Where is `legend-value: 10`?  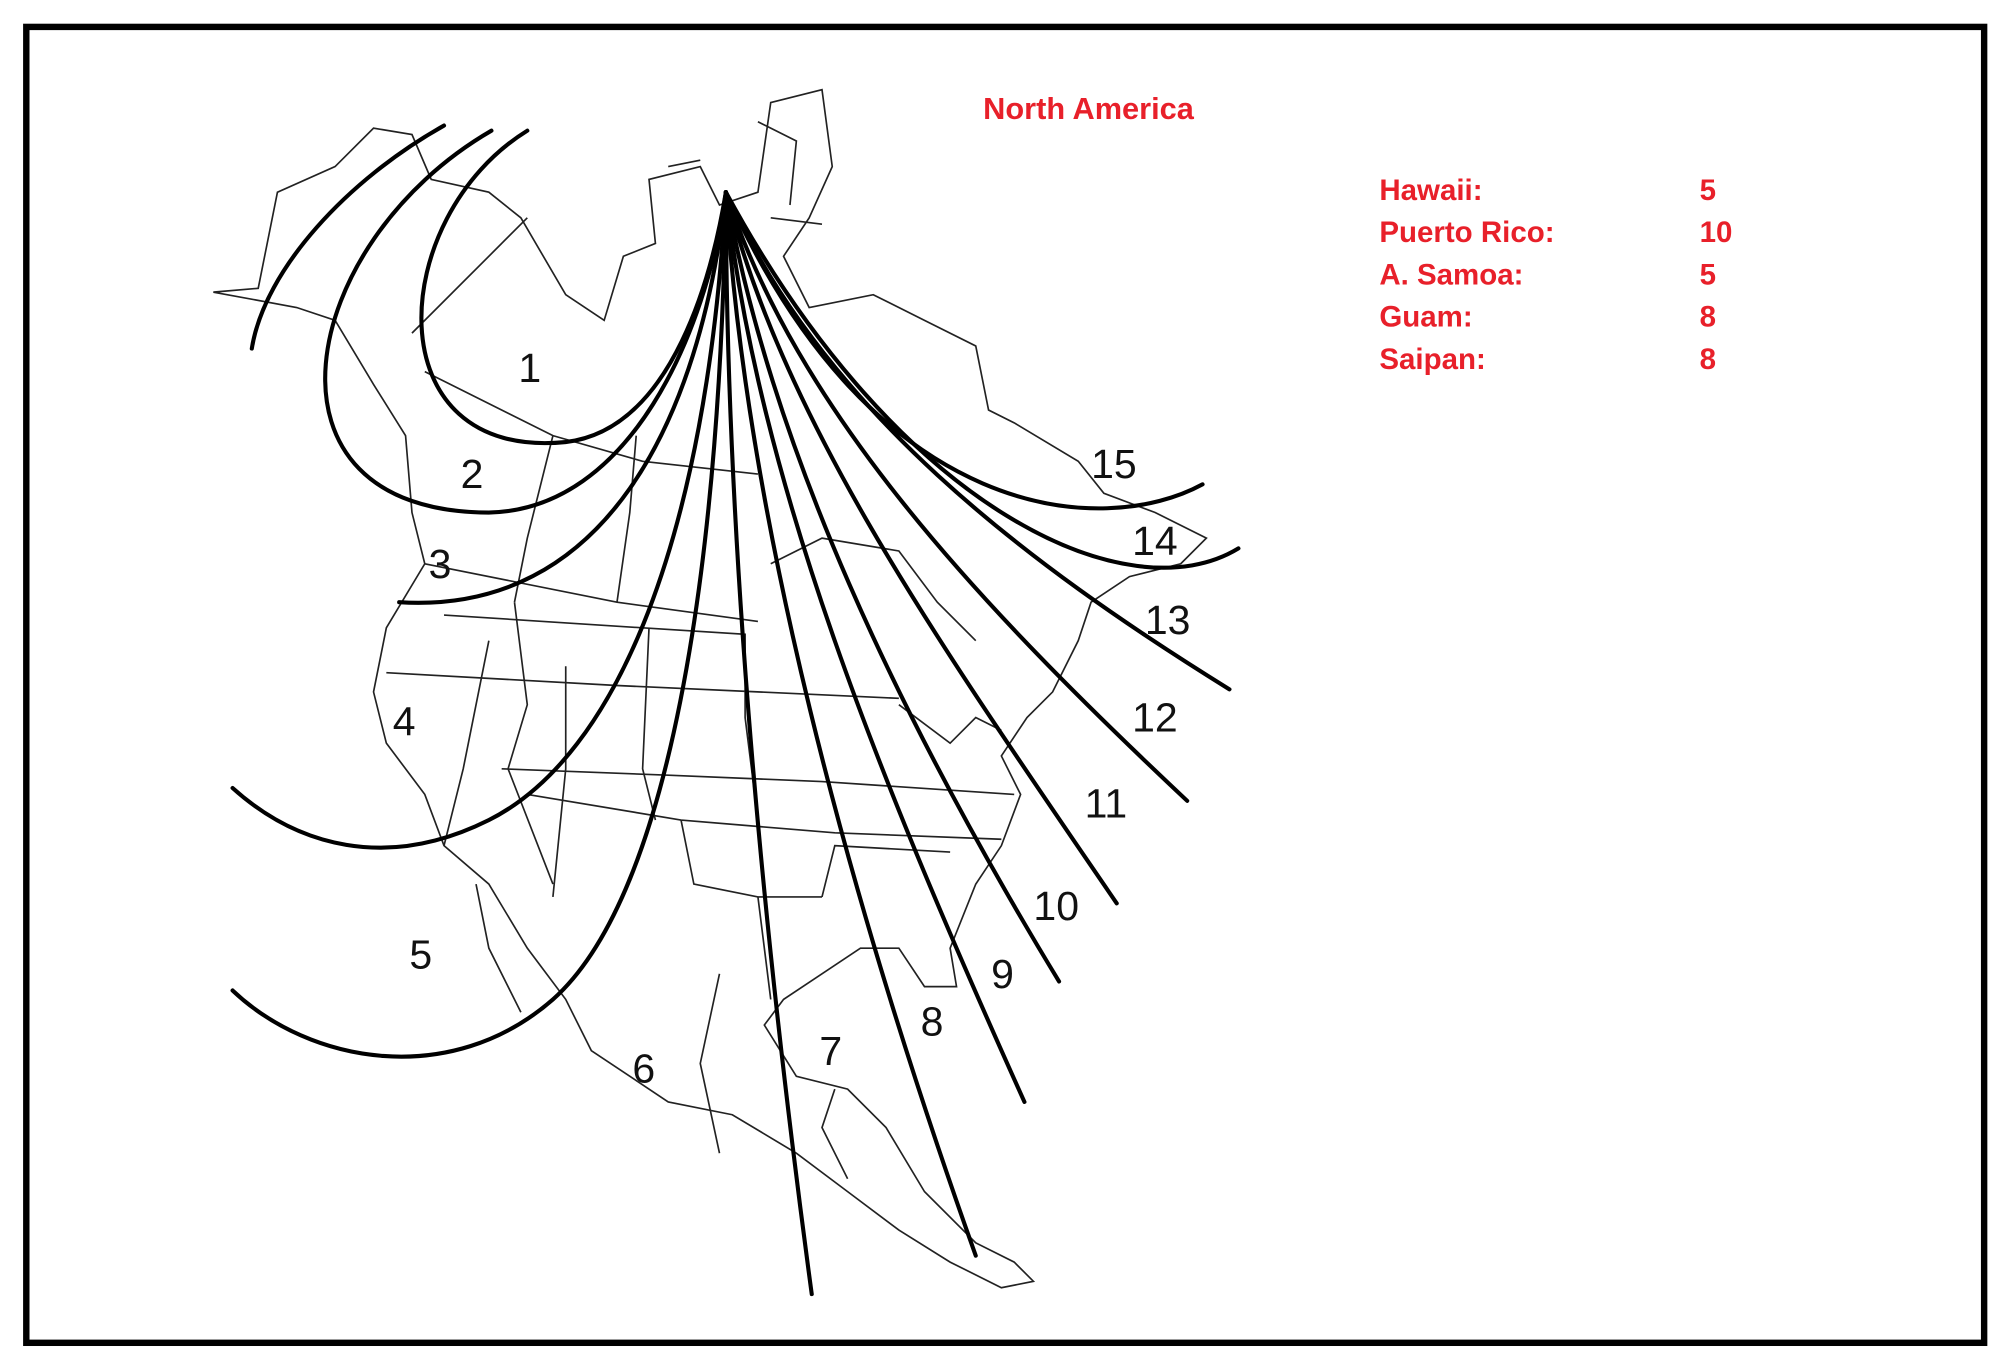 legend-value: 10 is located at coordinates (1716, 232).